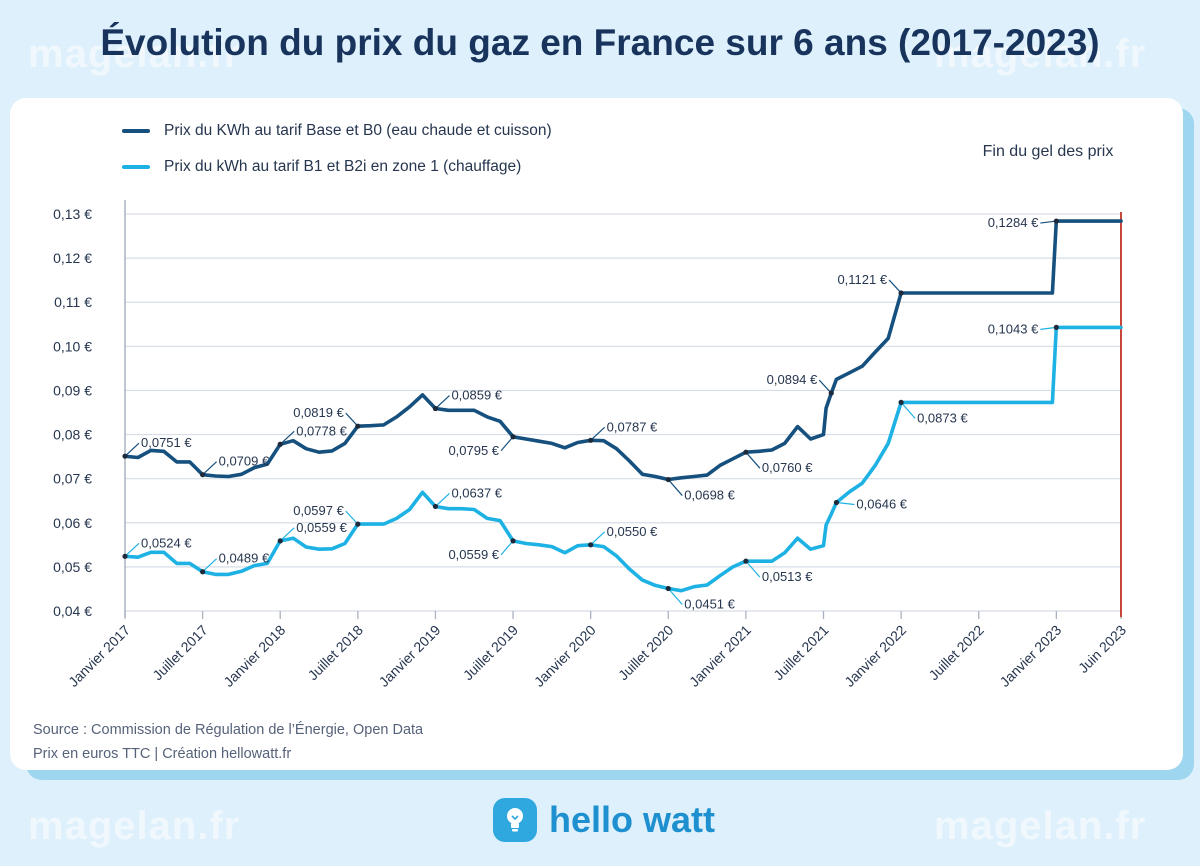  What do you see at coordinates (1040, 54) in the screenshot?
I see `watermark-top-right: magelan.fr` at bounding box center [1040, 54].